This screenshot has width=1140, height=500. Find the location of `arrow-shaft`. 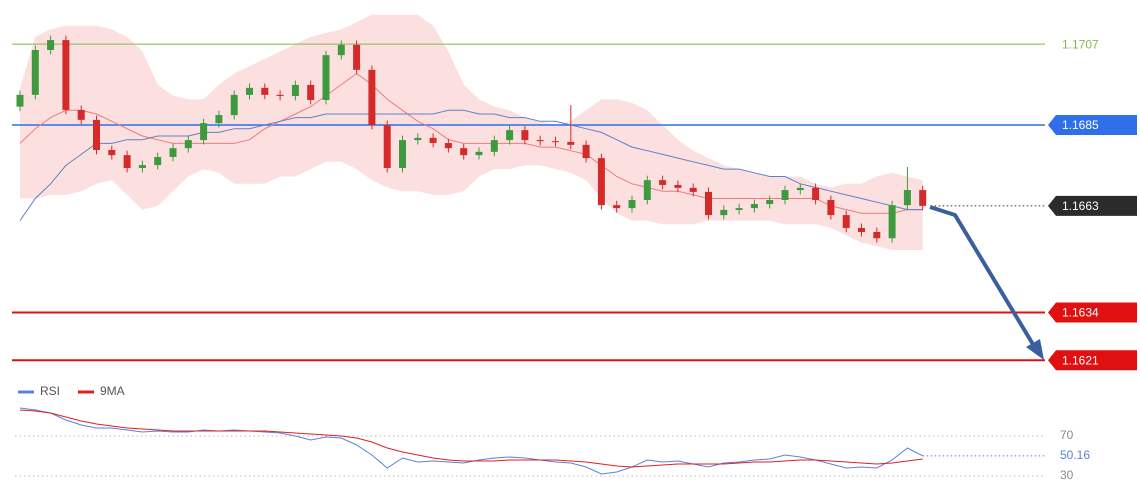

arrow-shaft is located at coordinates (982, 276).